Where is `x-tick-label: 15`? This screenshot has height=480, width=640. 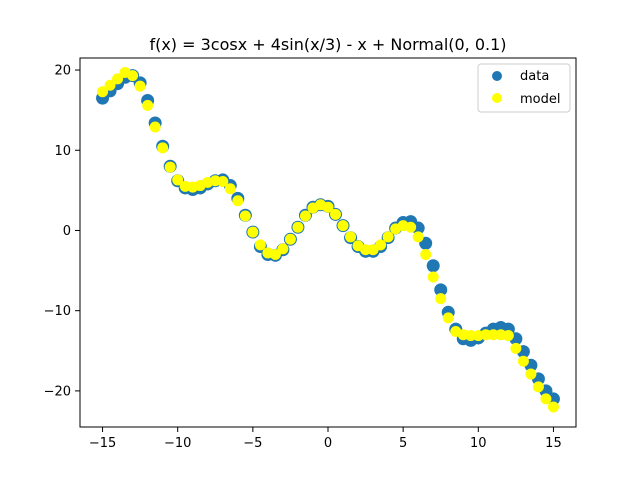
x-tick-label: 15 is located at coordinates (553, 443).